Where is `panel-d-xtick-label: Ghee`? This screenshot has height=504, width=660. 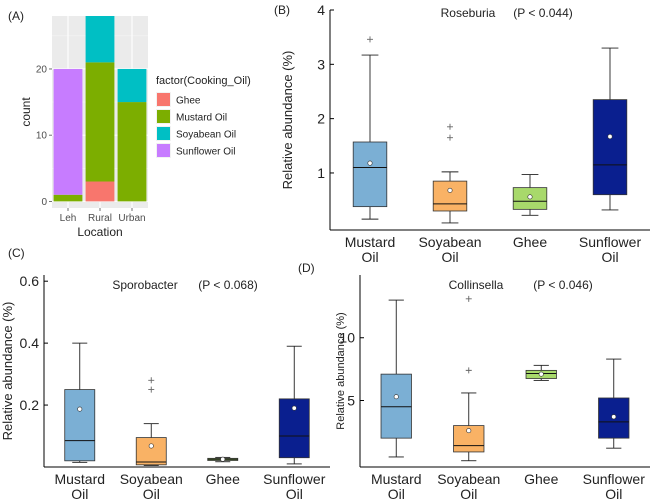 panel-d-xtick-label: Ghee is located at coordinates (541, 479).